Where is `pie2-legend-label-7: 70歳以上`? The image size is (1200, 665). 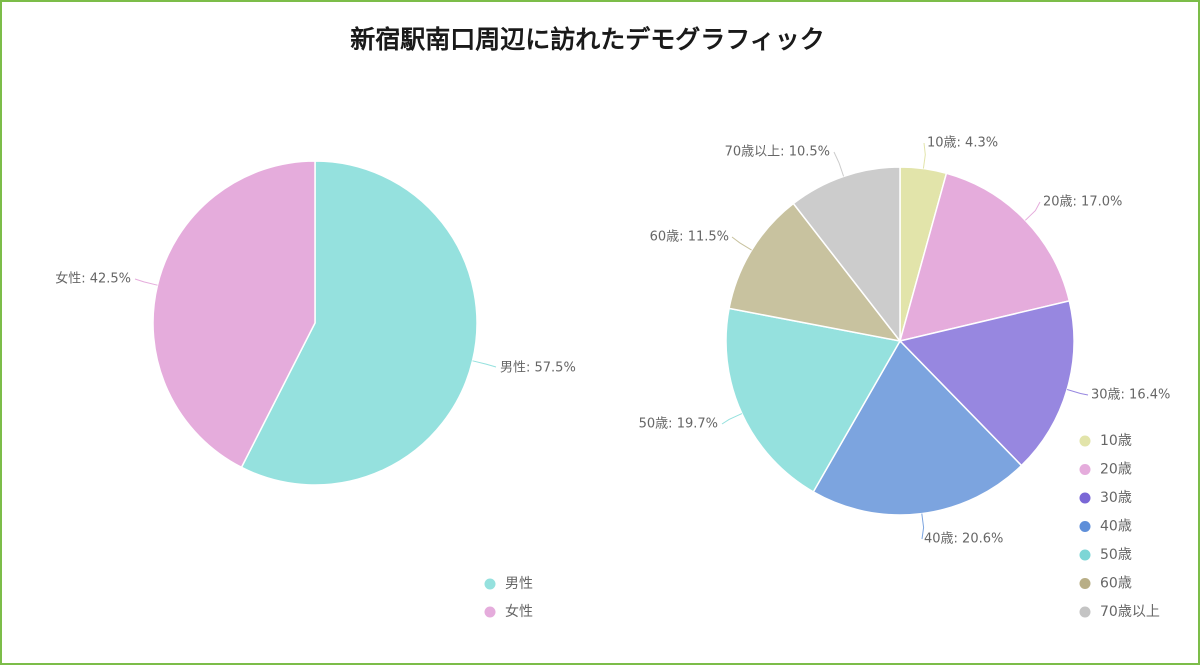
pie2-legend-label-7: 70歳以上 is located at coordinates (1130, 612).